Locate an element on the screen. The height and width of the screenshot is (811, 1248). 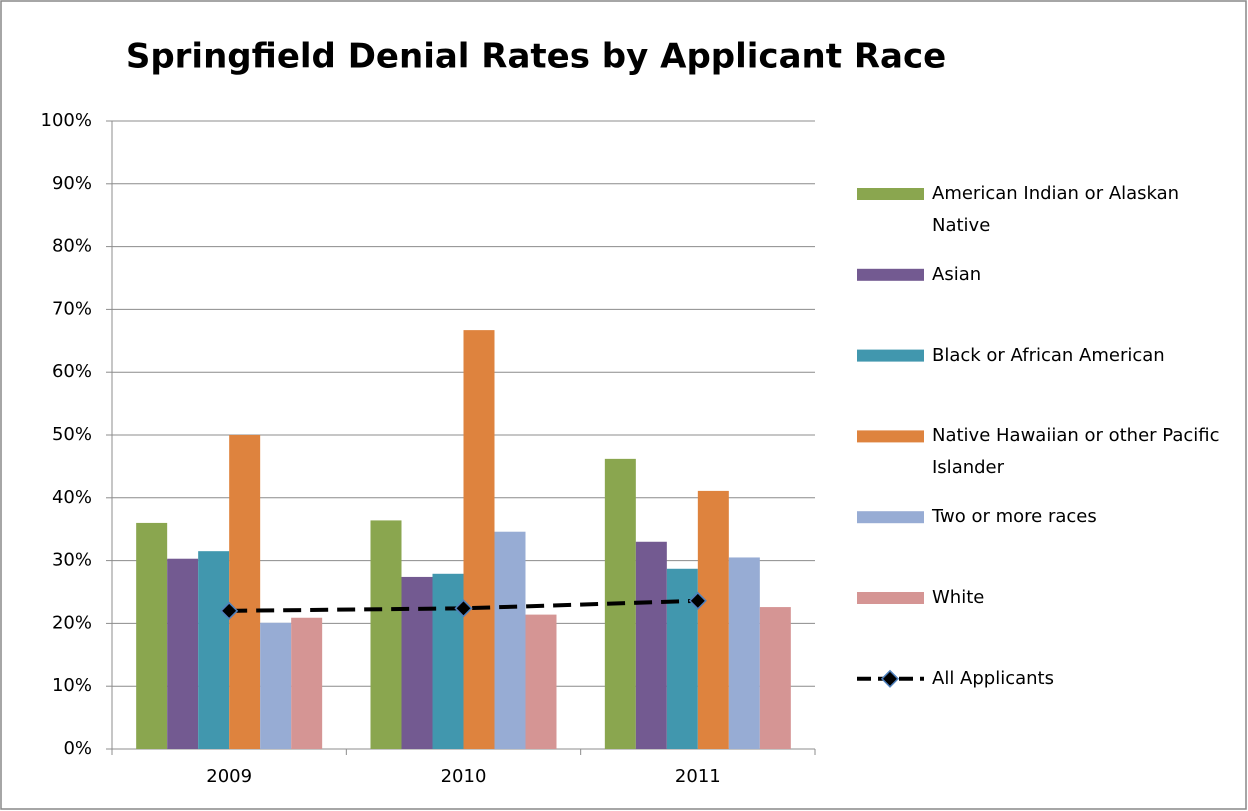
x-tick-label: 2010 is located at coordinates (464, 776).